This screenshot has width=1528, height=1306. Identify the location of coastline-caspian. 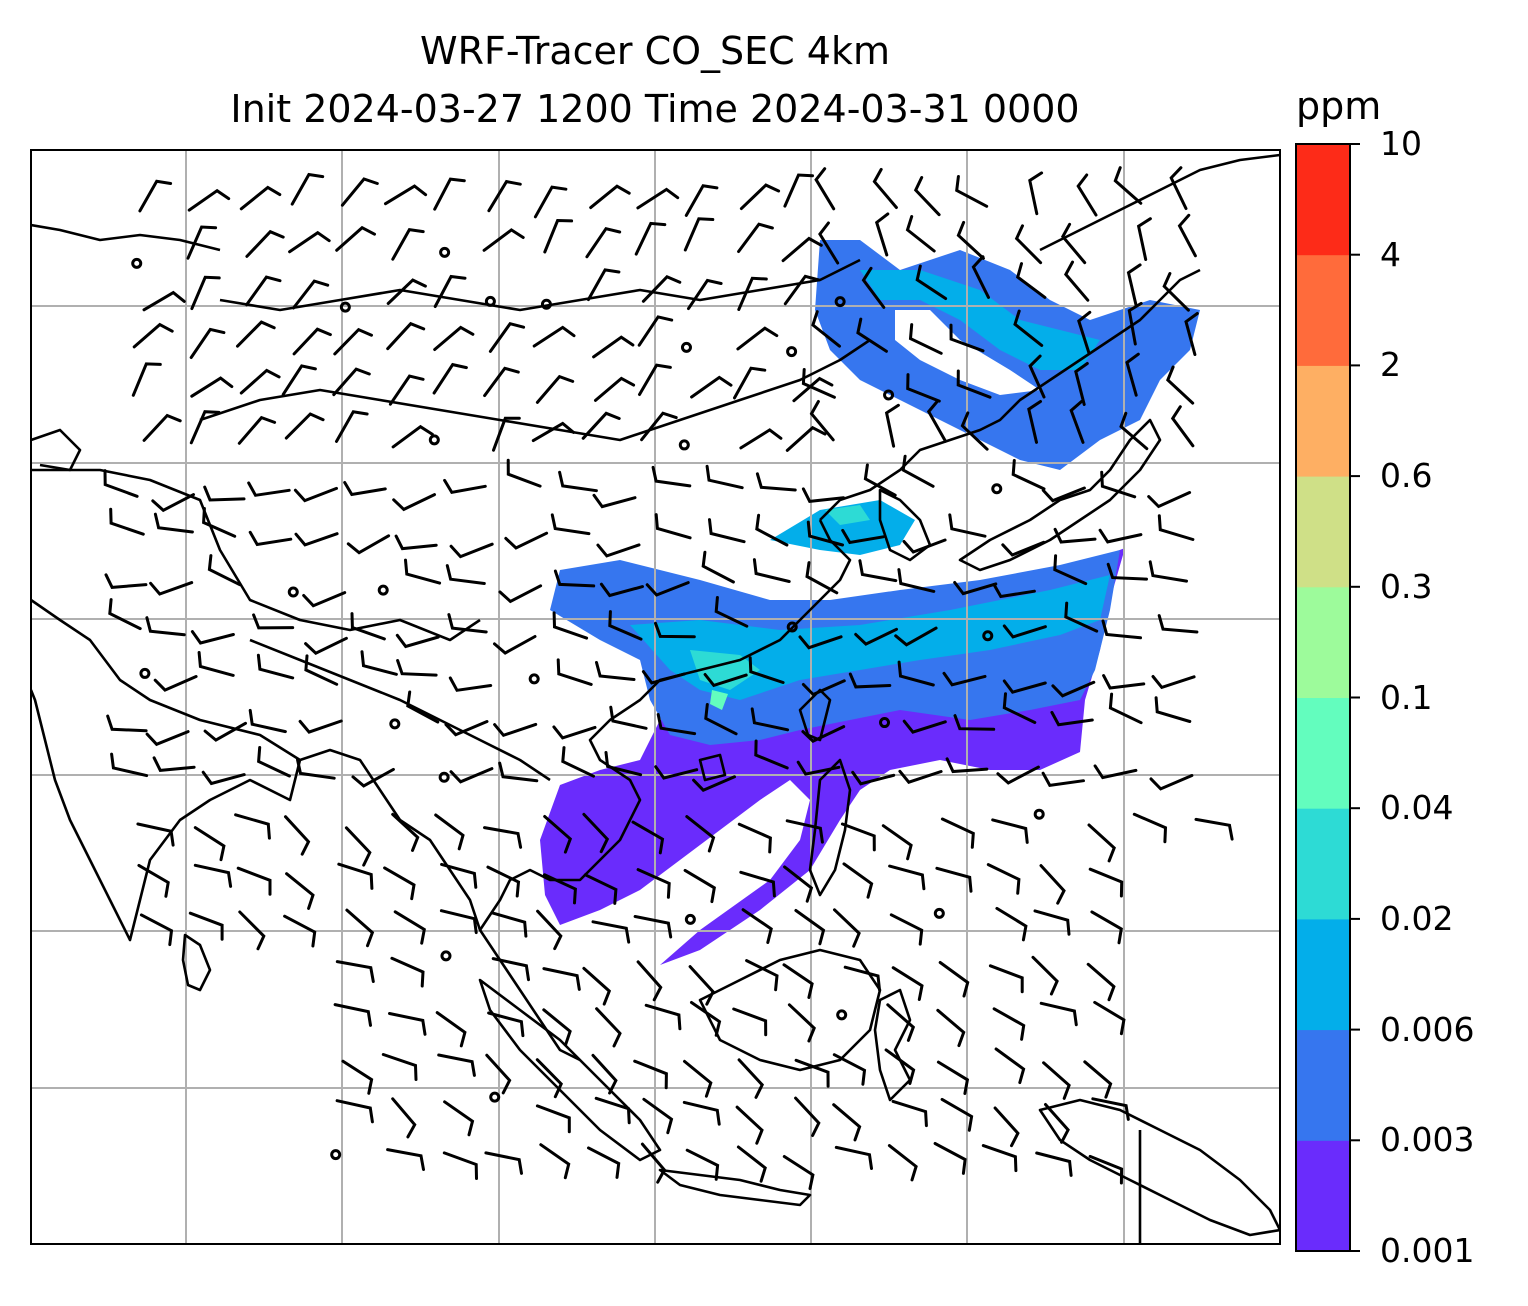
(56, 450).